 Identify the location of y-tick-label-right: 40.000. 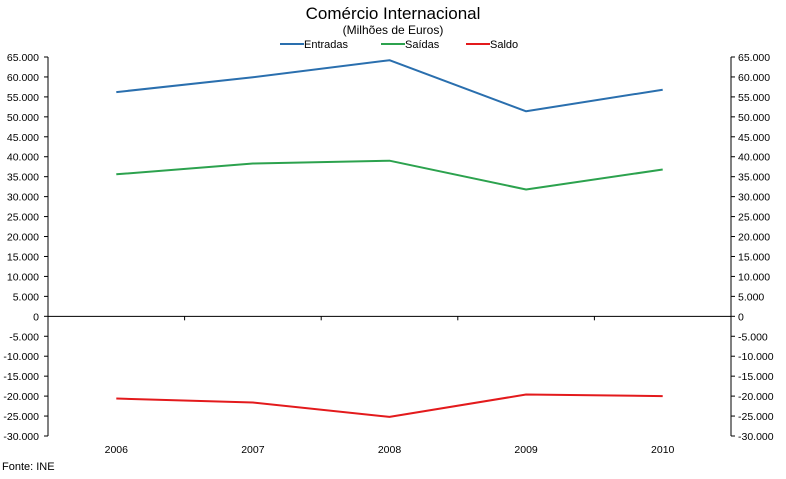
(754, 158).